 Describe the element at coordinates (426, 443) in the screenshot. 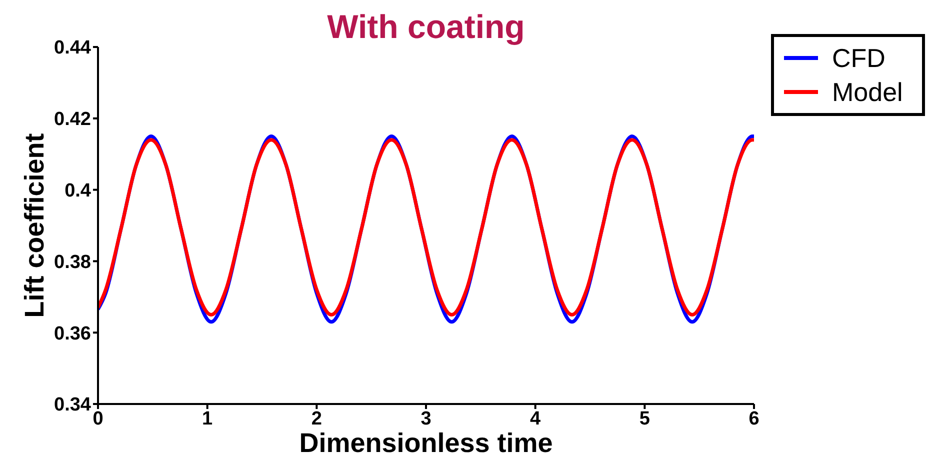

I see `x-axis-title: Dimensionless time` at that location.